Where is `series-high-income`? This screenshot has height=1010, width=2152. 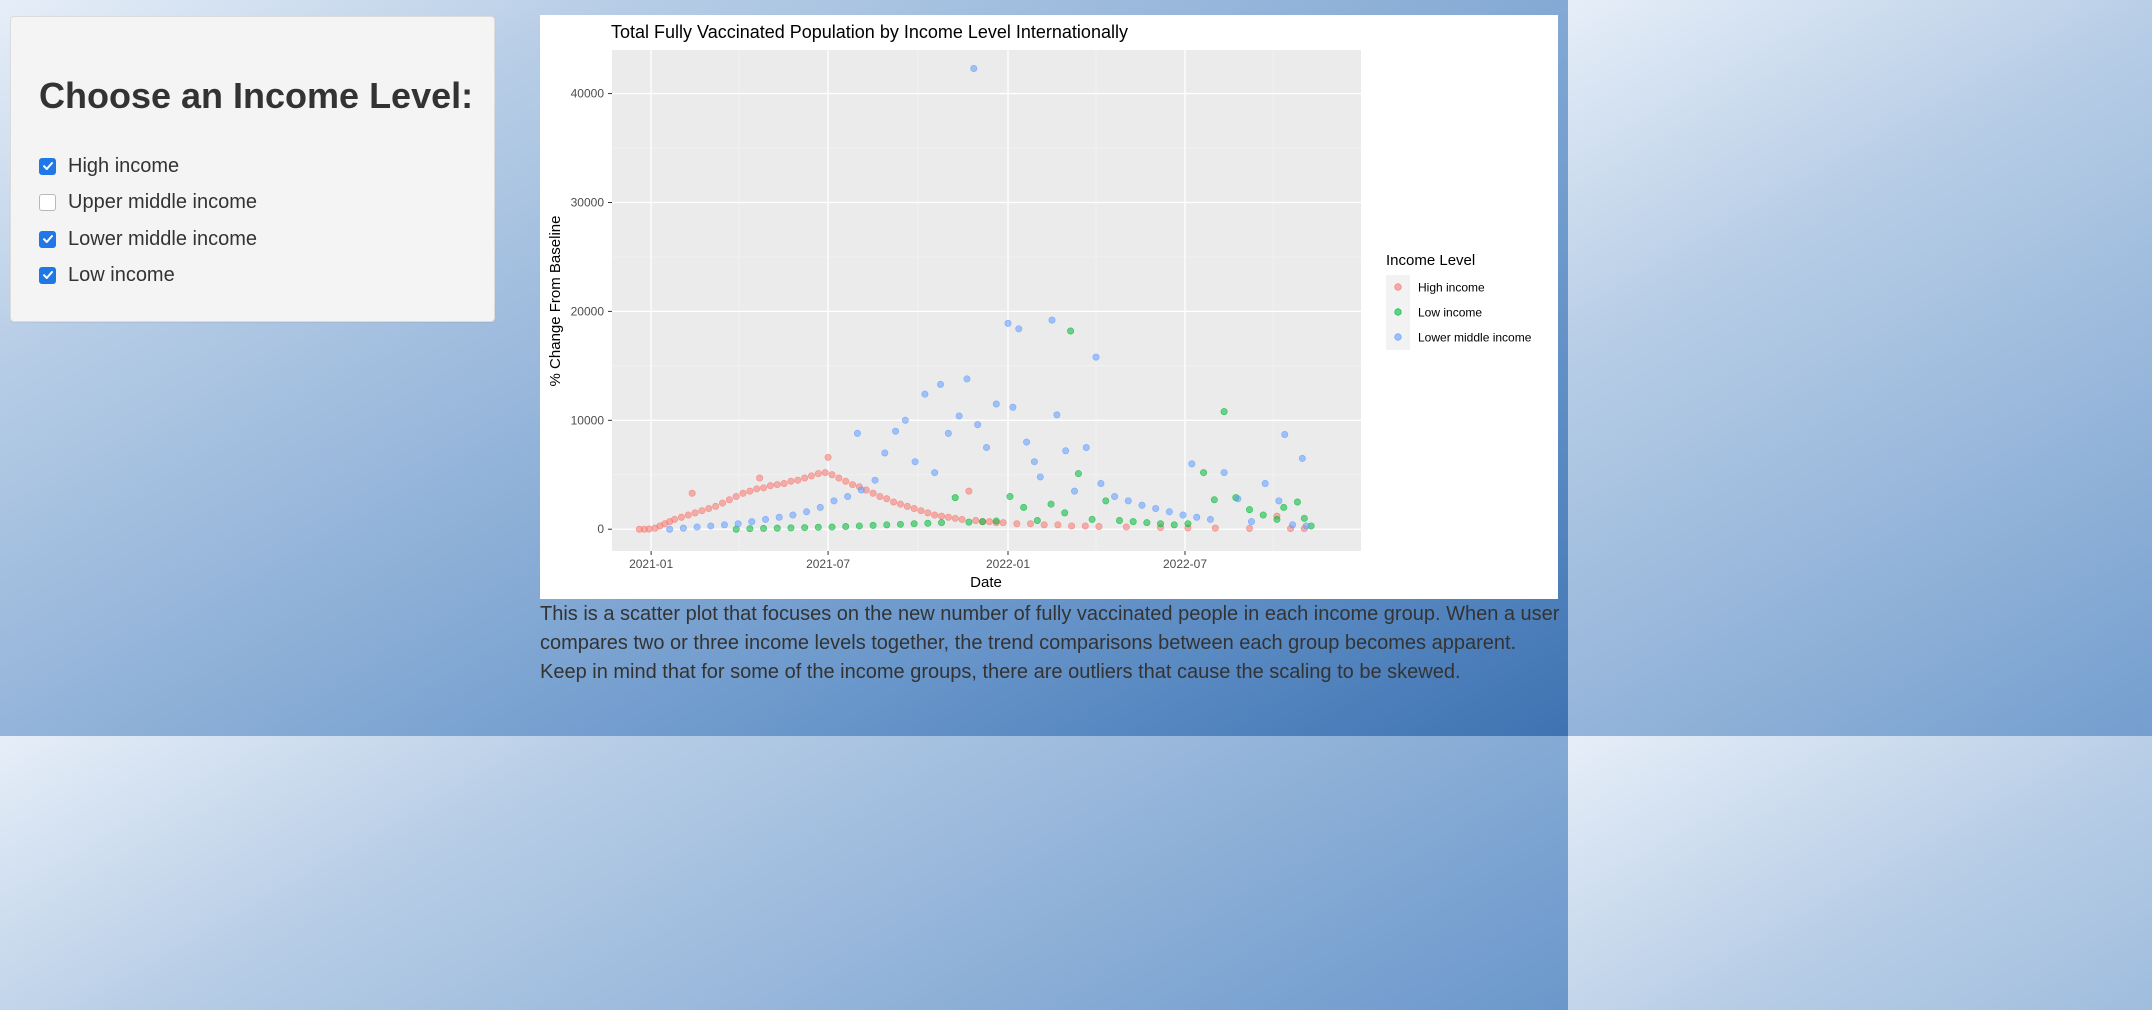 series-high-income is located at coordinates (971, 493).